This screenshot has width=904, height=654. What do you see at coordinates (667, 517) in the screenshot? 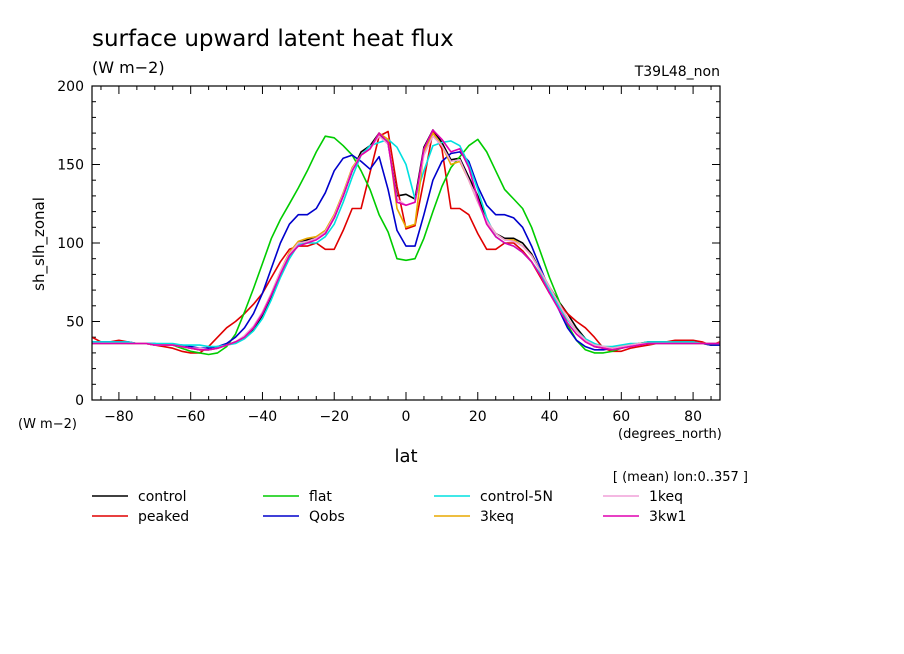
I see `legend-label-3kw1: 3kw1` at bounding box center [667, 517].